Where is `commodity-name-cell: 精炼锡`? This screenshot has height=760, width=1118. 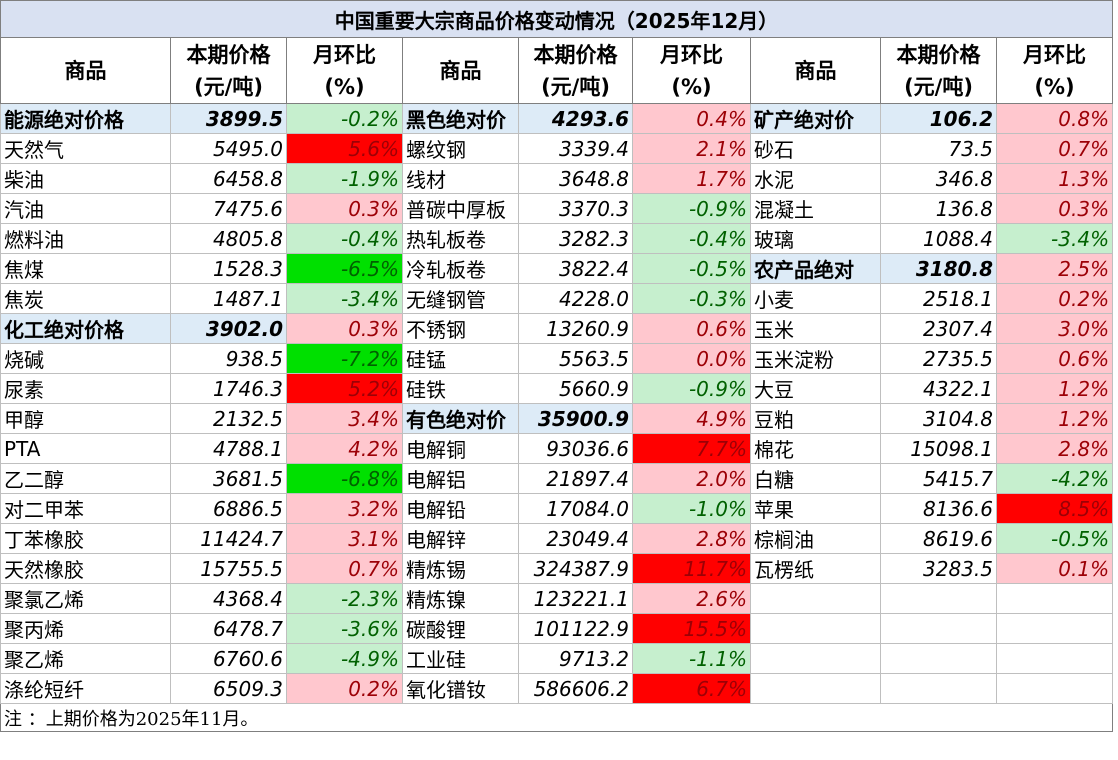 commodity-name-cell: 精炼锡 is located at coordinates (460, 568).